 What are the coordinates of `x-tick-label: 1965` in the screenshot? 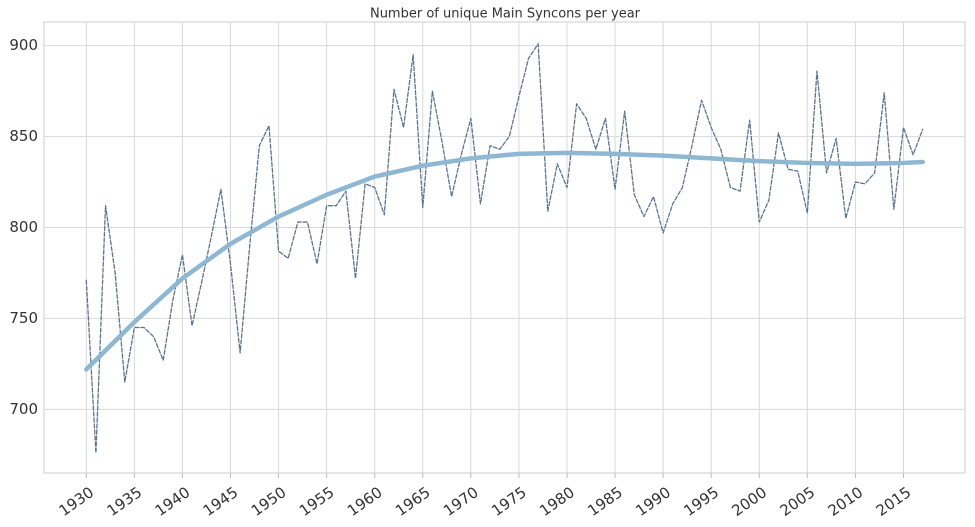 It's located at (413, 501).